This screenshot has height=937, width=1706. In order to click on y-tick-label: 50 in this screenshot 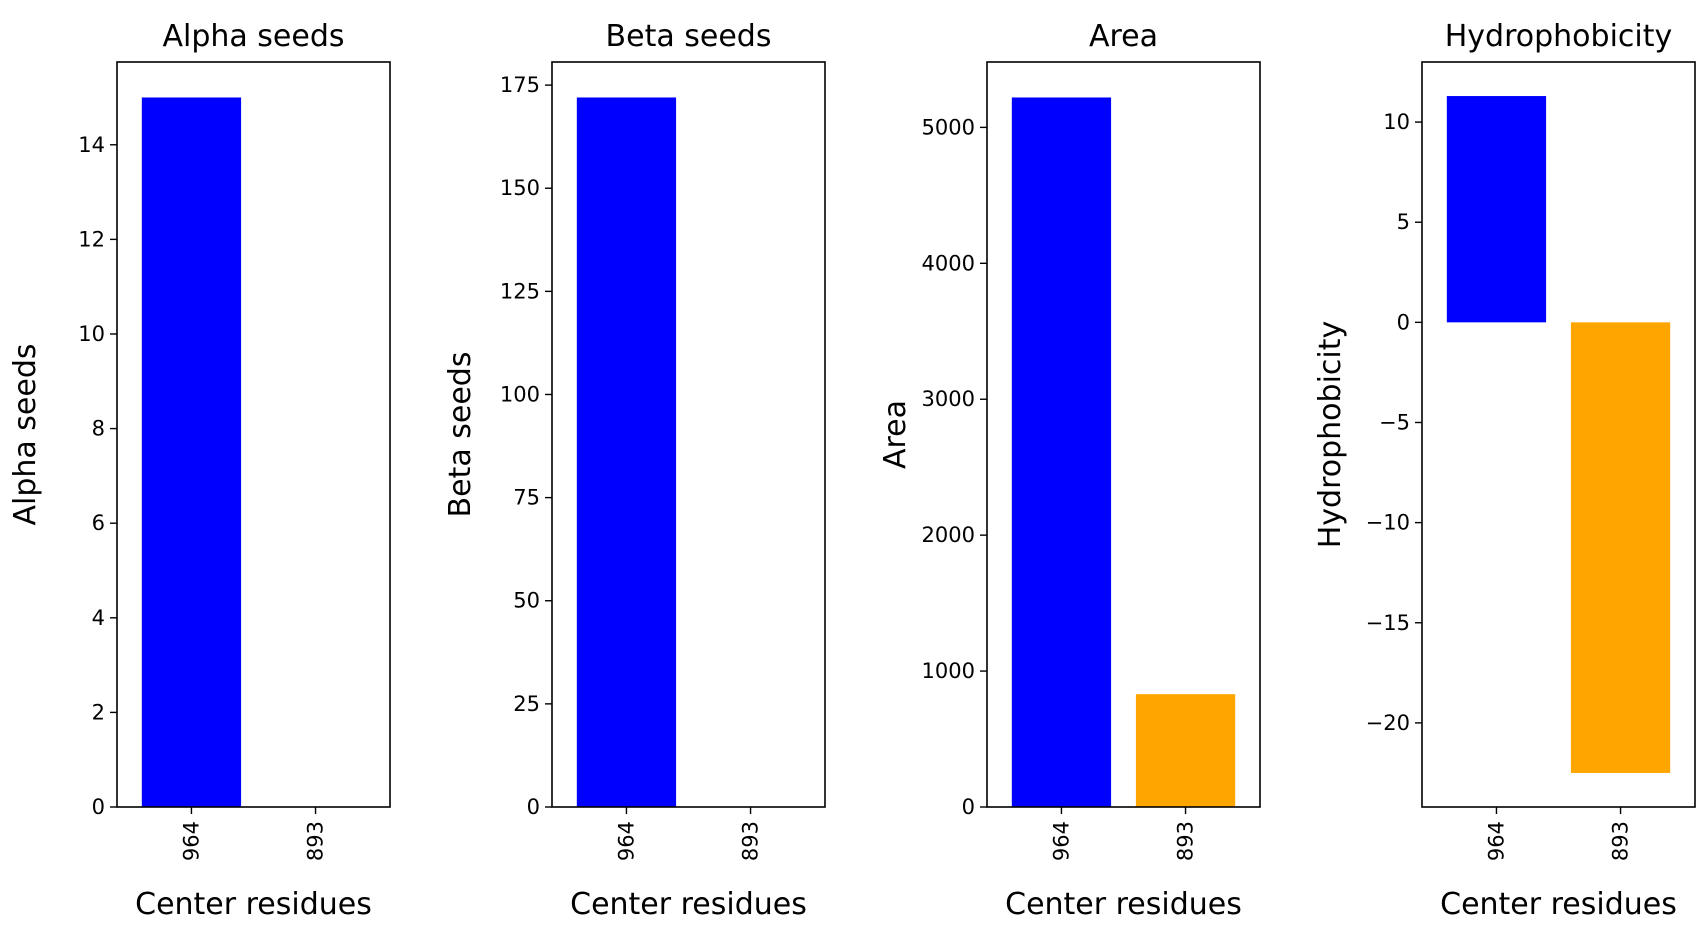, I will do `click(526, 601)`.